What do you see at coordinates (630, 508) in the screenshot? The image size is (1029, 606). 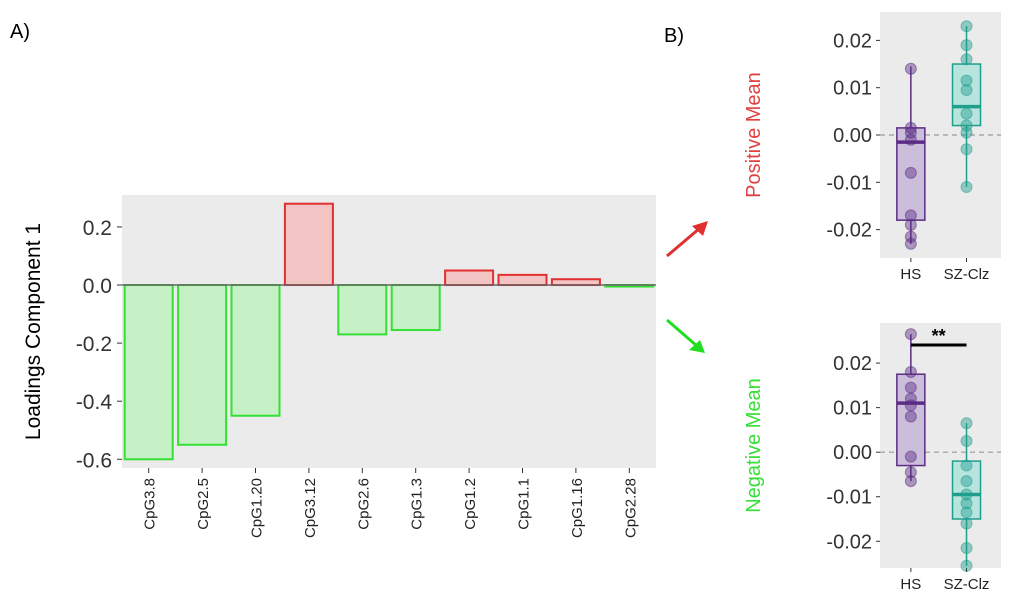 I see `x-tick-label: CpG2.28` at bounding box center [630, 508].